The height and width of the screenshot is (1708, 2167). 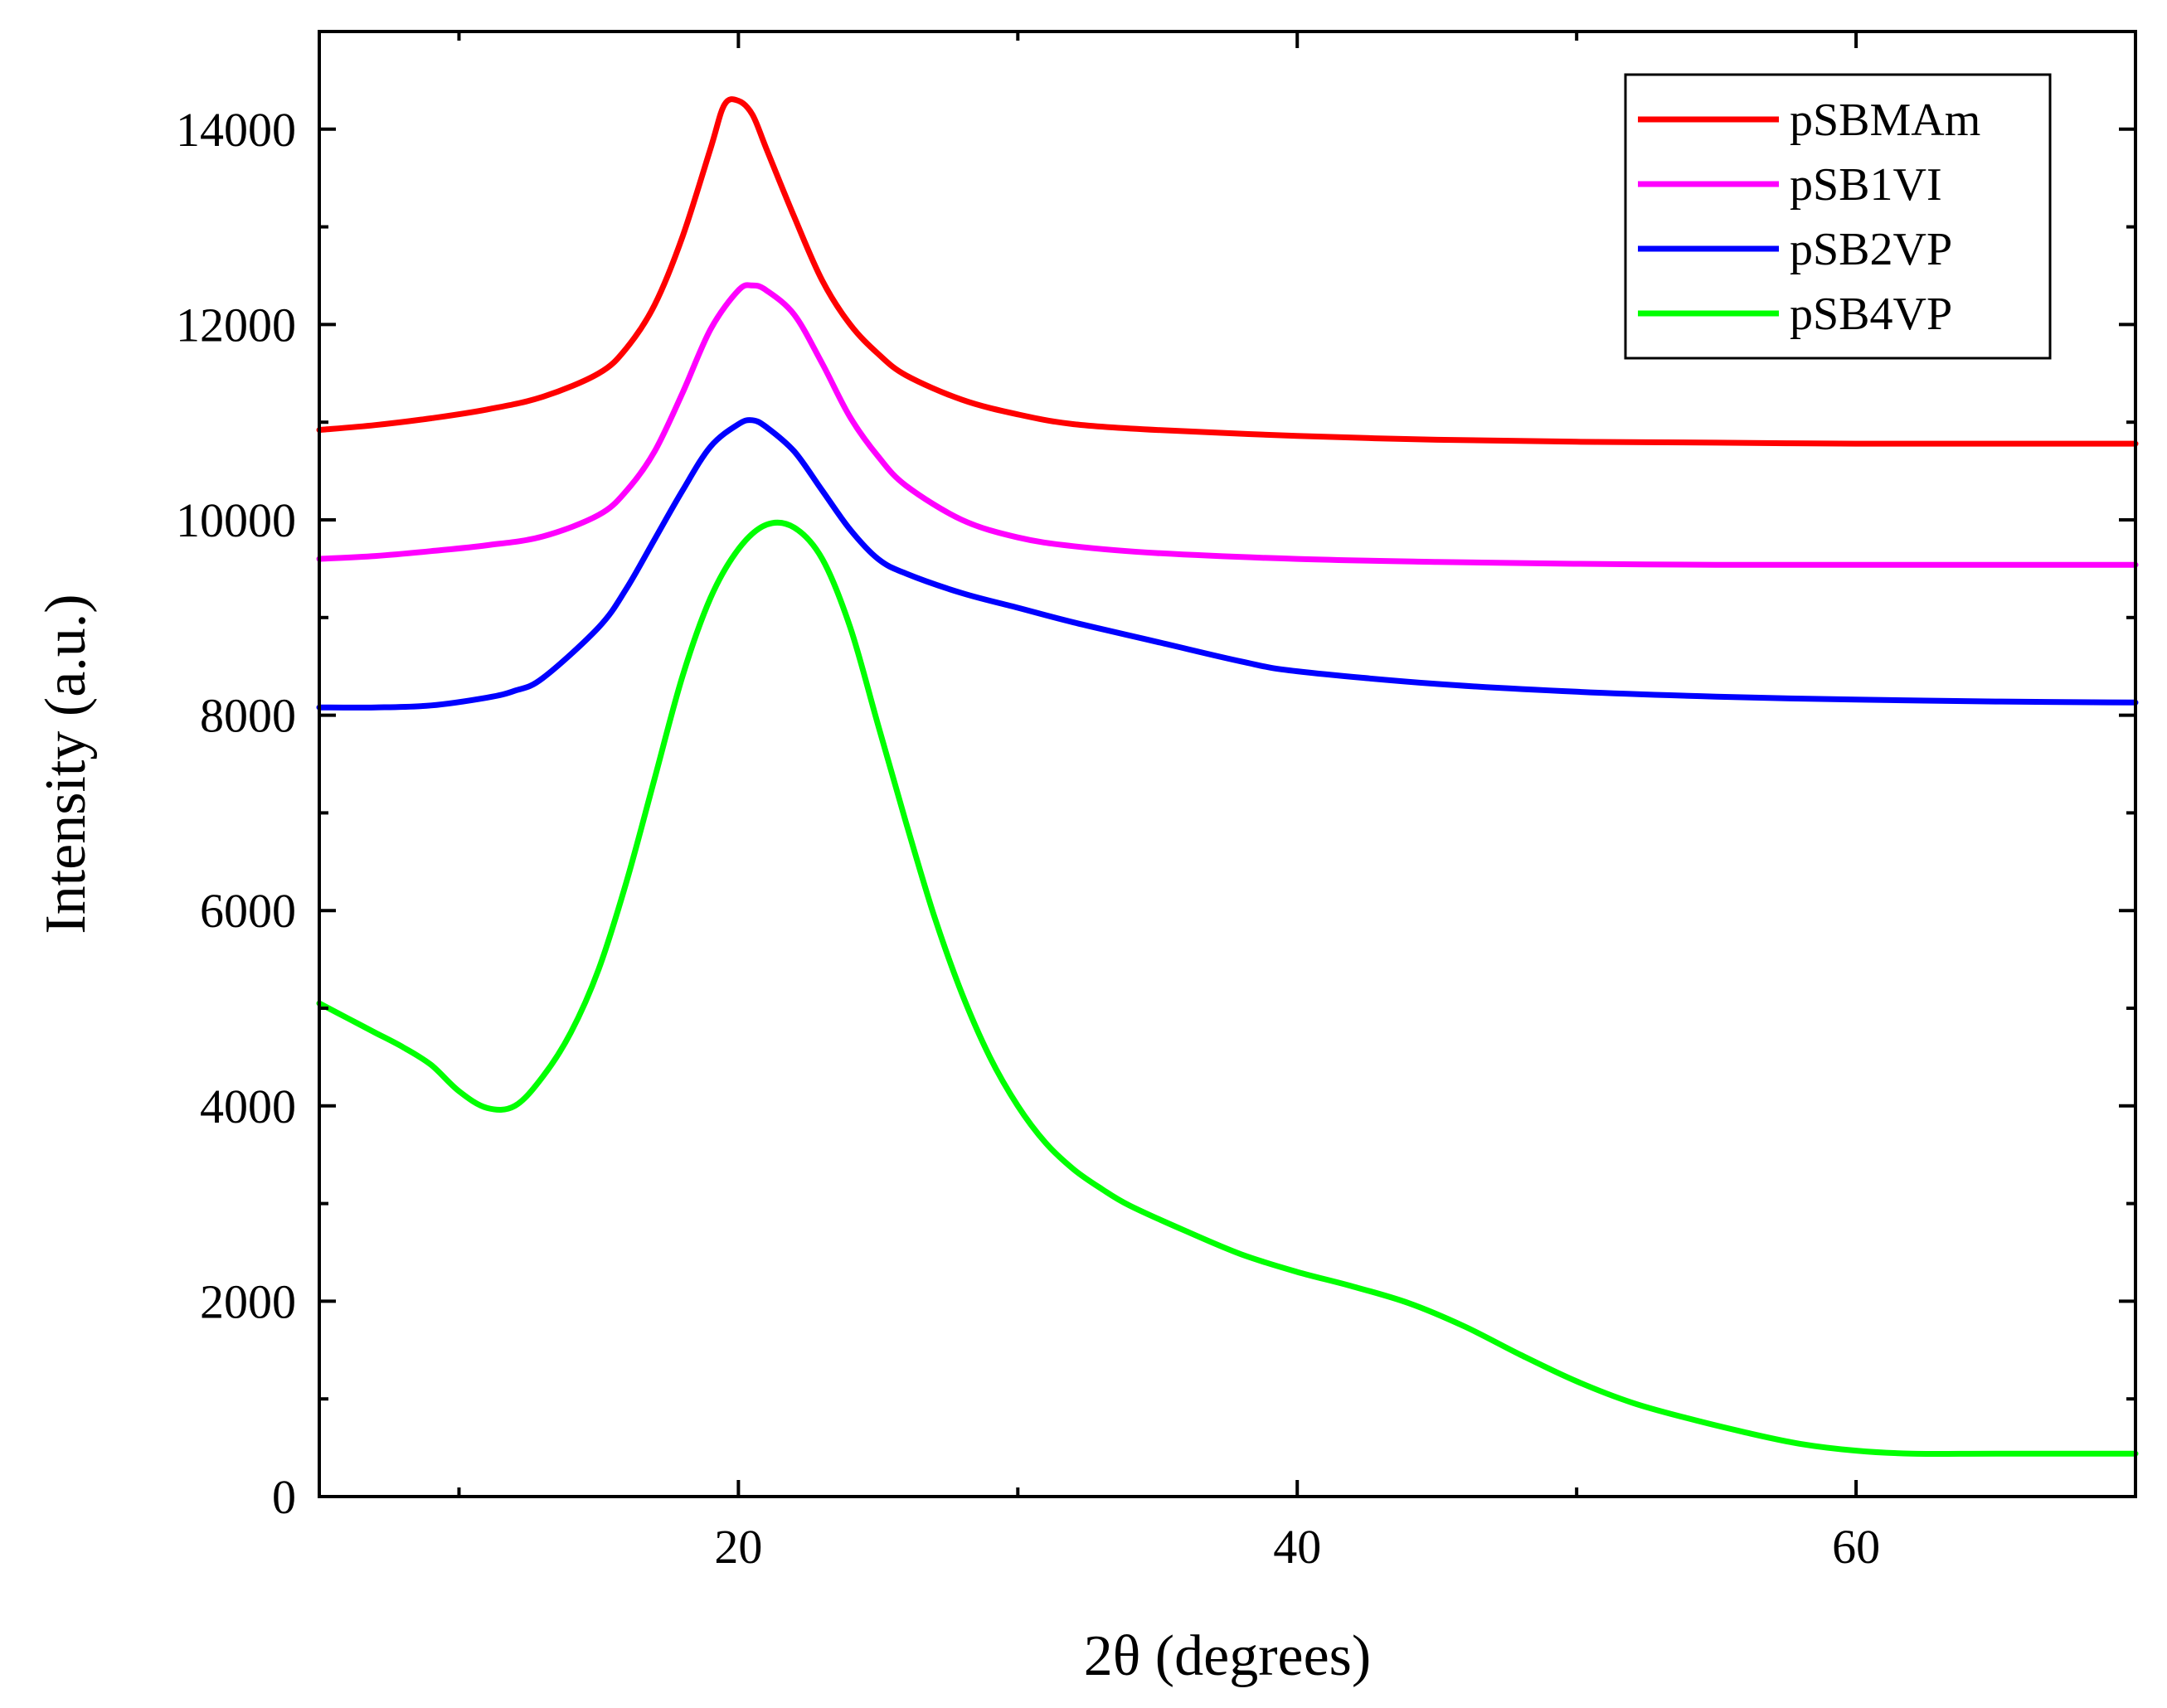 I want to click on x-axis-title: 2θ (degrees), so click(x=1227, y=1656).